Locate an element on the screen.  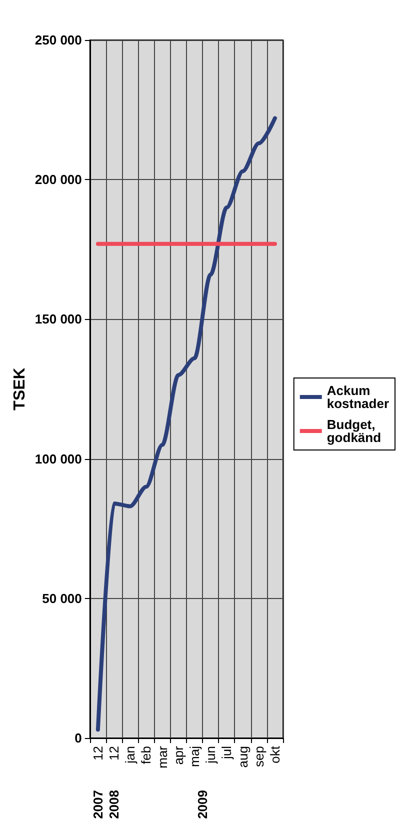
y-axis-title: TSEK is located at coordinates (19, 388).